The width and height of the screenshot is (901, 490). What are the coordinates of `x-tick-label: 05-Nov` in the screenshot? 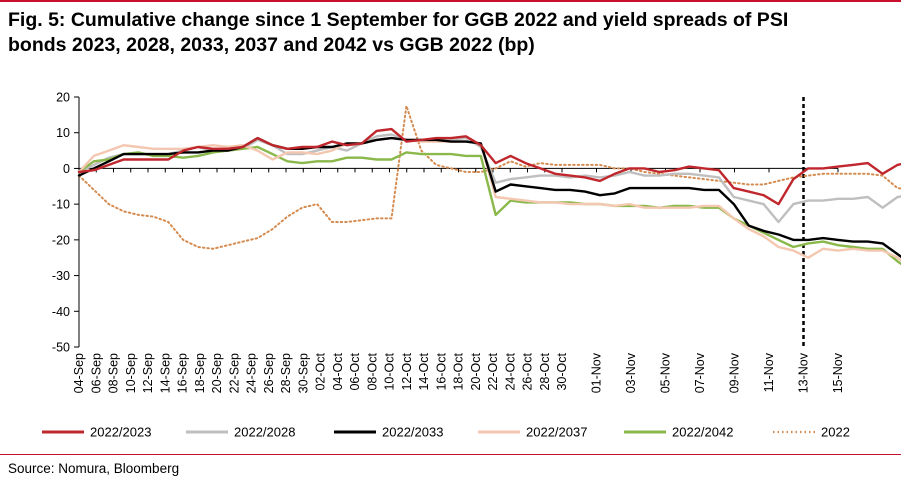 It's located at (666, 372).